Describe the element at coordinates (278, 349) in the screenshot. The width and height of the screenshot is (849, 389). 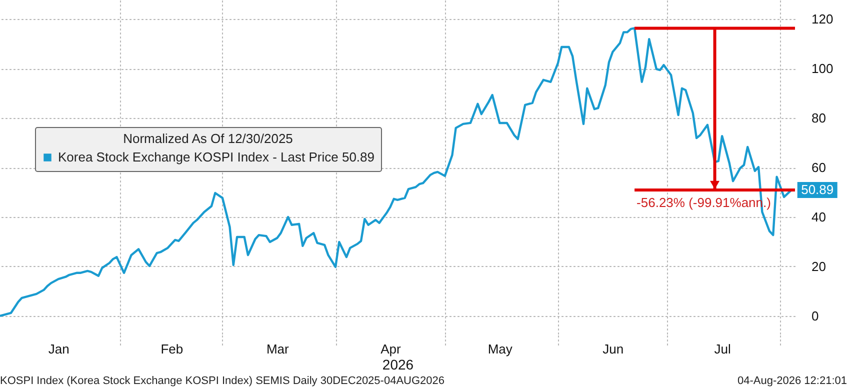
I see `x-tick-label: Mar` at that location.